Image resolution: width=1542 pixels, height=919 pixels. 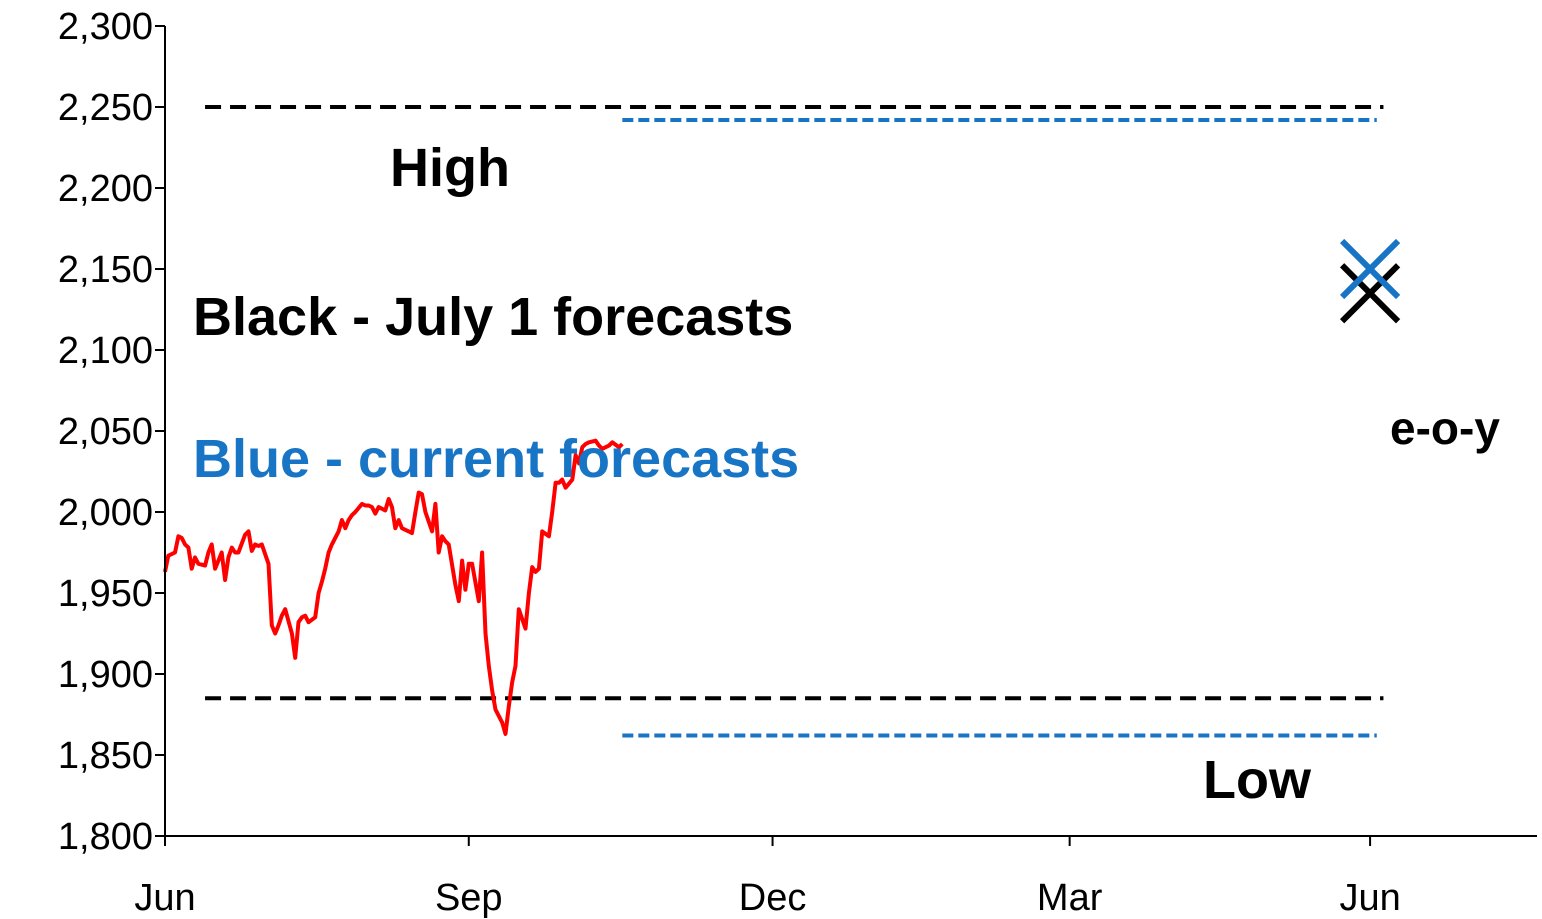 What do you see at coordinates (1445, 428) in the screenshot?
I see `eoy-label: e-o-y` at bounding box center [1445, 428].